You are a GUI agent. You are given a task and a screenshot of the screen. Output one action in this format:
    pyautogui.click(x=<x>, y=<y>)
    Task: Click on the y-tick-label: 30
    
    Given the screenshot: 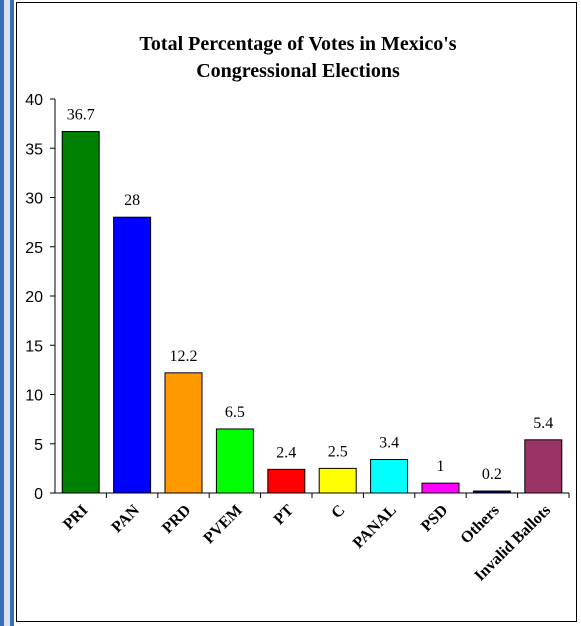 What is the action you would take?
    pyautogui.click(x=34, y=199)
    